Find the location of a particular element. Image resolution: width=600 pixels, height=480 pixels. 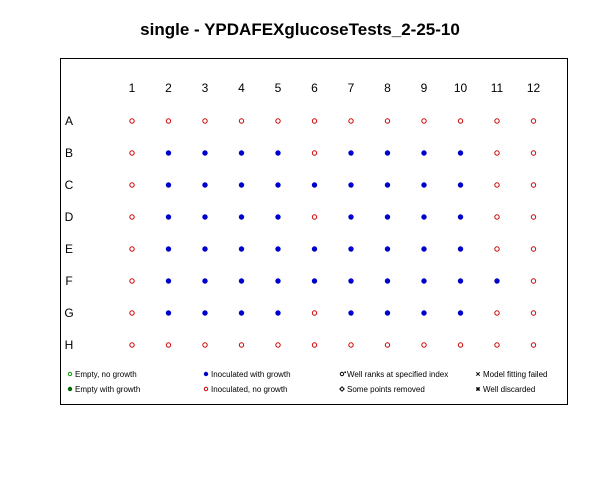

column-label: 5 is located at coordinates (278, 88).